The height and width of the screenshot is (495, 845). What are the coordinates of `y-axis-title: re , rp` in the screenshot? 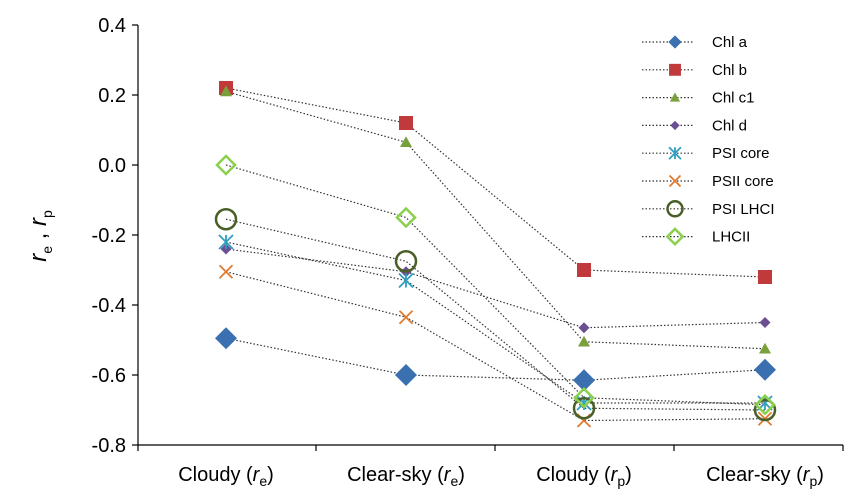 It's located at (40, 236).